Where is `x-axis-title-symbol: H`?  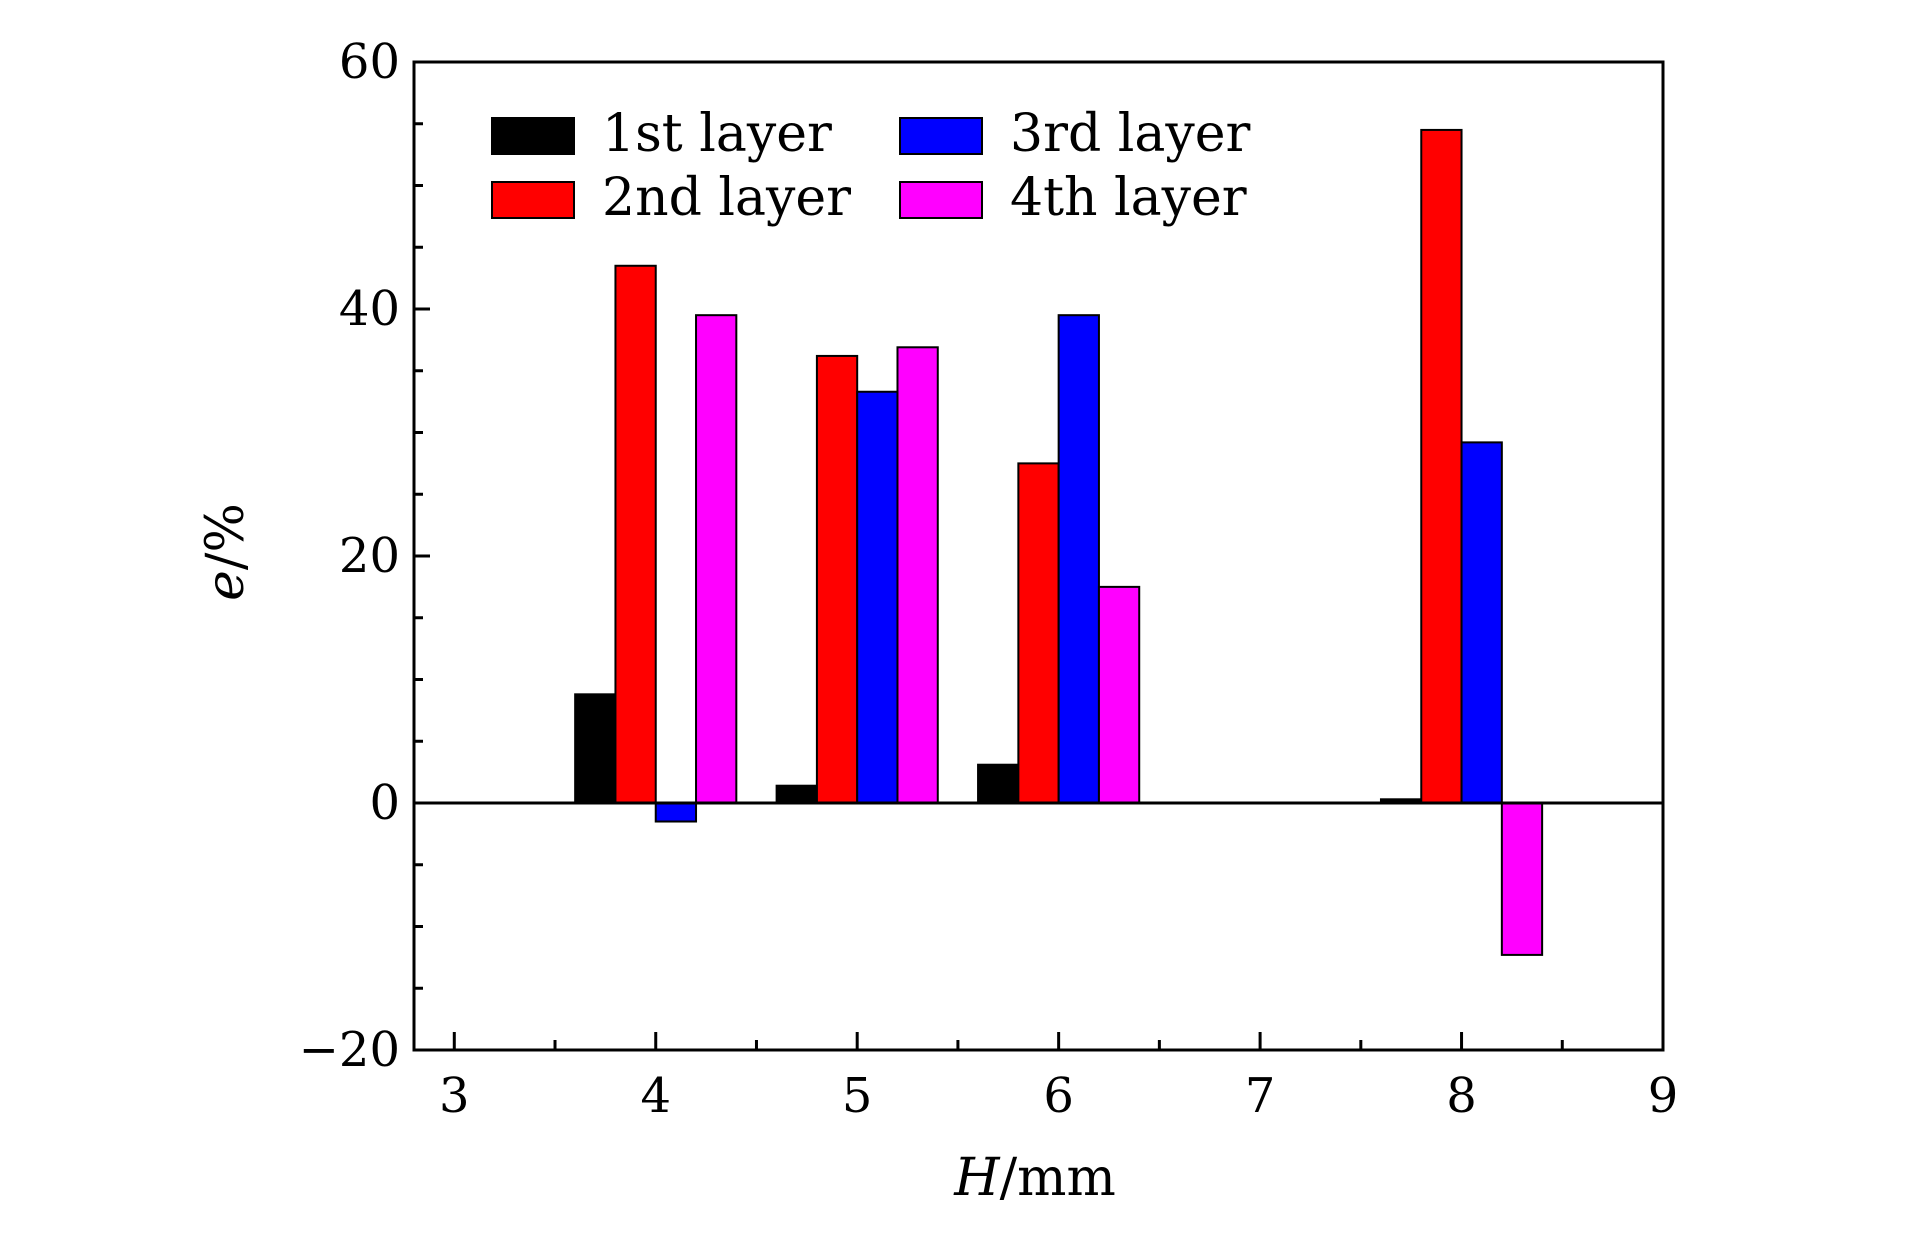 x-axis-title-symbol: H is located at coordinates (977, 1178).